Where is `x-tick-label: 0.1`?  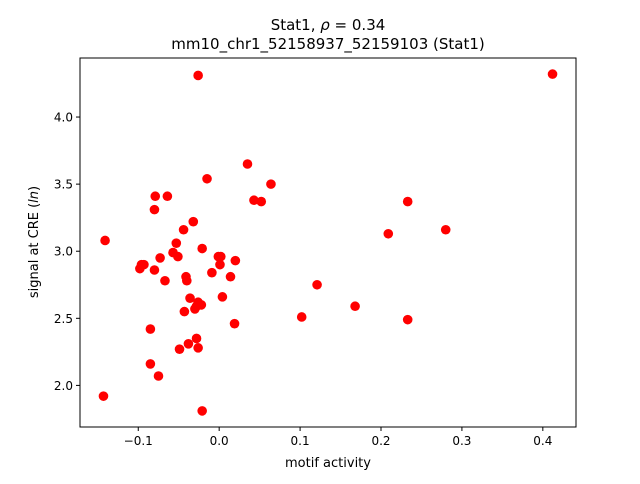 x-tick-label: 0.1 is located at coordinates (300, 441).